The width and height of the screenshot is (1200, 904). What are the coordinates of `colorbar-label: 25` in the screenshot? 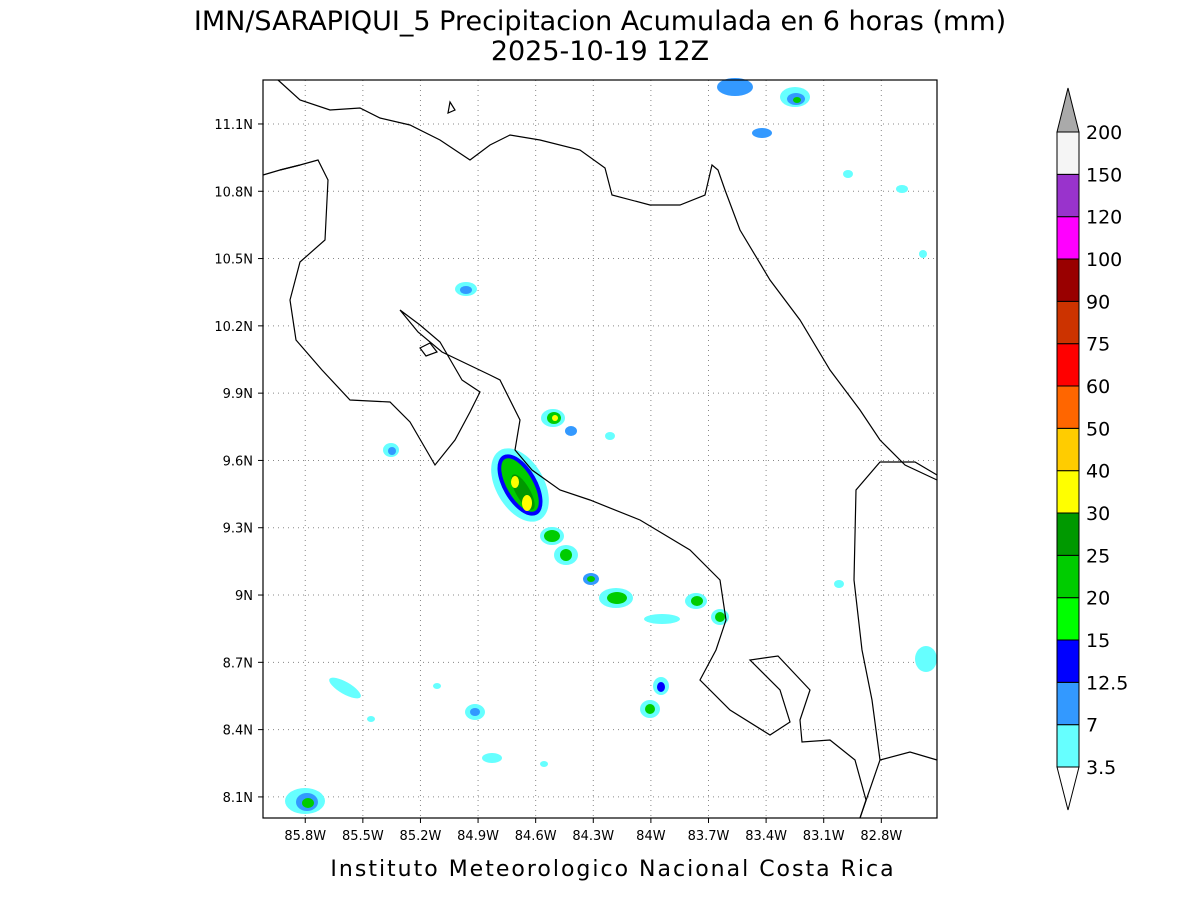 It's located at (1098, 556).